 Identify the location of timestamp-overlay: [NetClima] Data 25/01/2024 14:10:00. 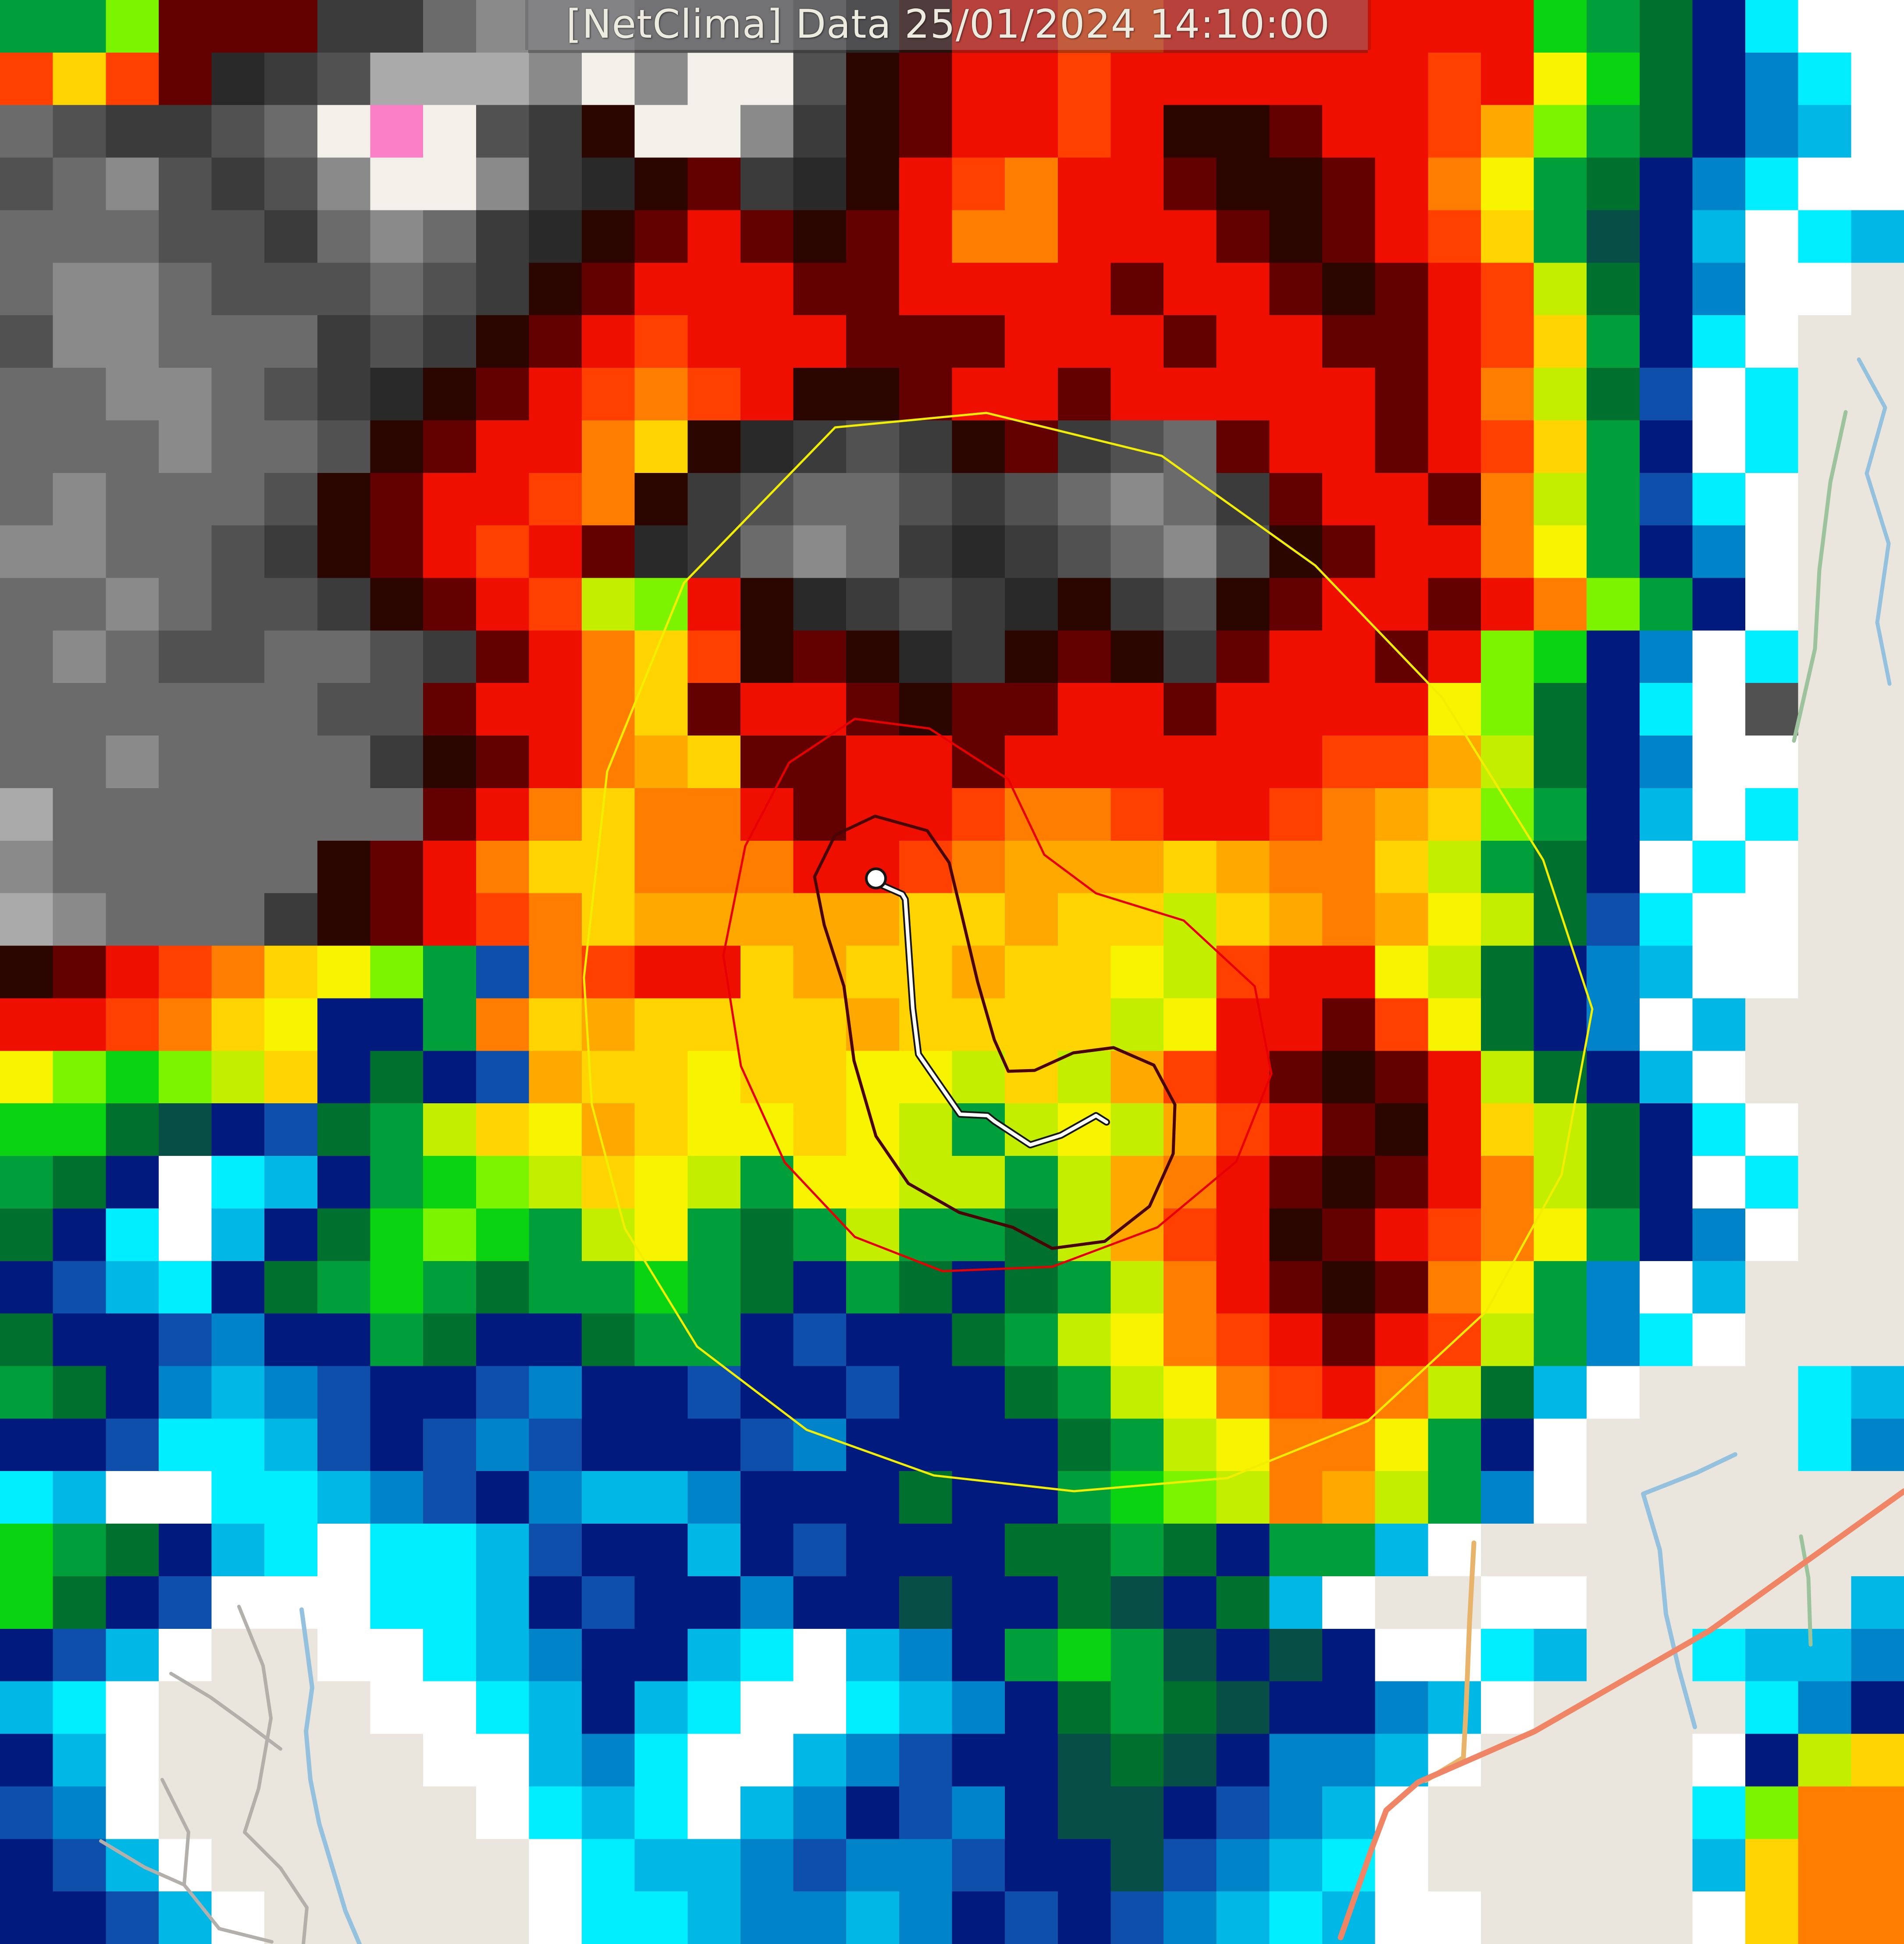
(948, 25).